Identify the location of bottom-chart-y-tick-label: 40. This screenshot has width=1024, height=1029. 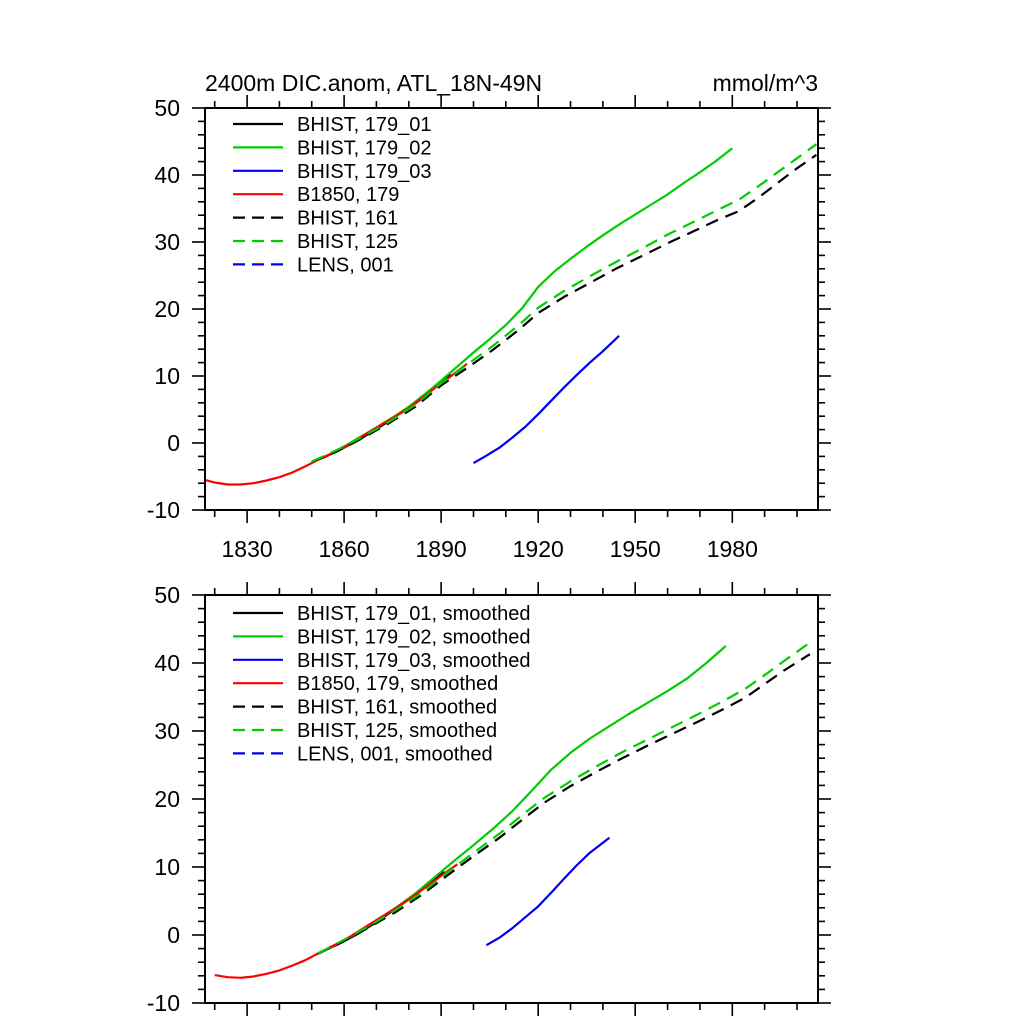
(167, 663).